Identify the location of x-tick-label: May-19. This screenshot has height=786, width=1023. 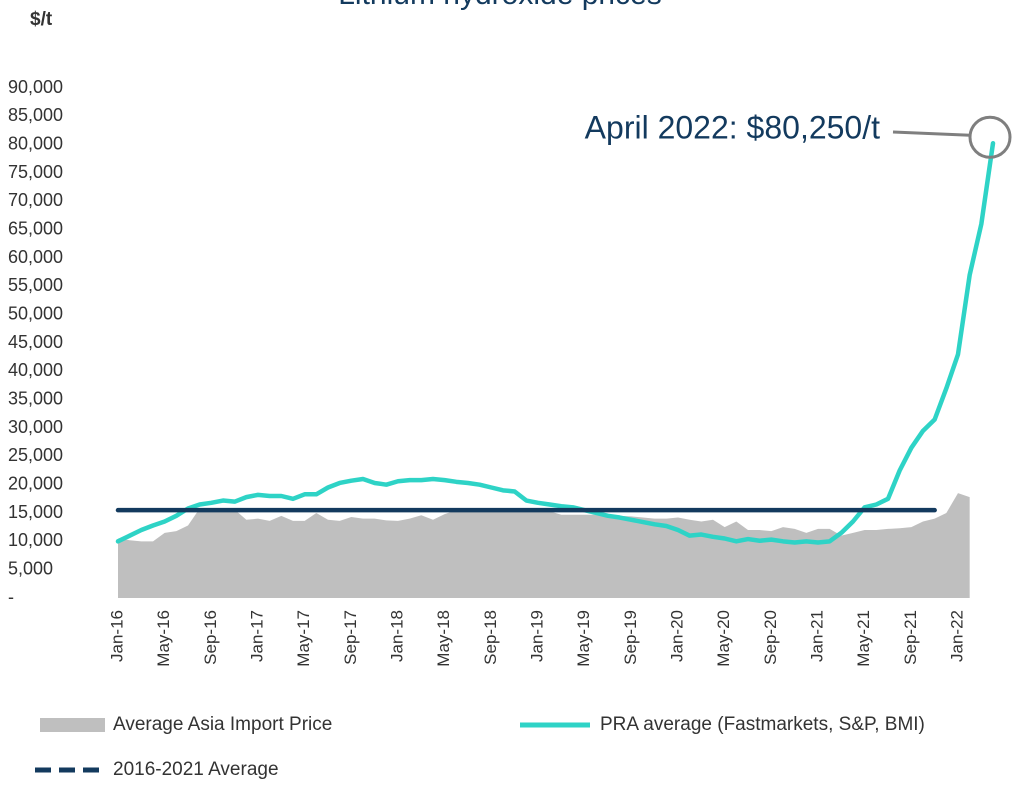
(583, 638).